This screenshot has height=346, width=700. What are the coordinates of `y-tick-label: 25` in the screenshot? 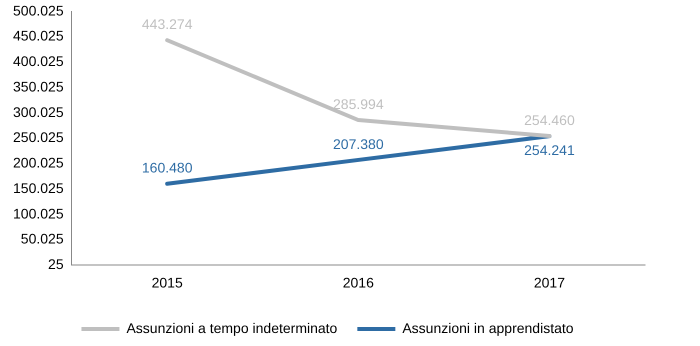 It's located at (56, 264).